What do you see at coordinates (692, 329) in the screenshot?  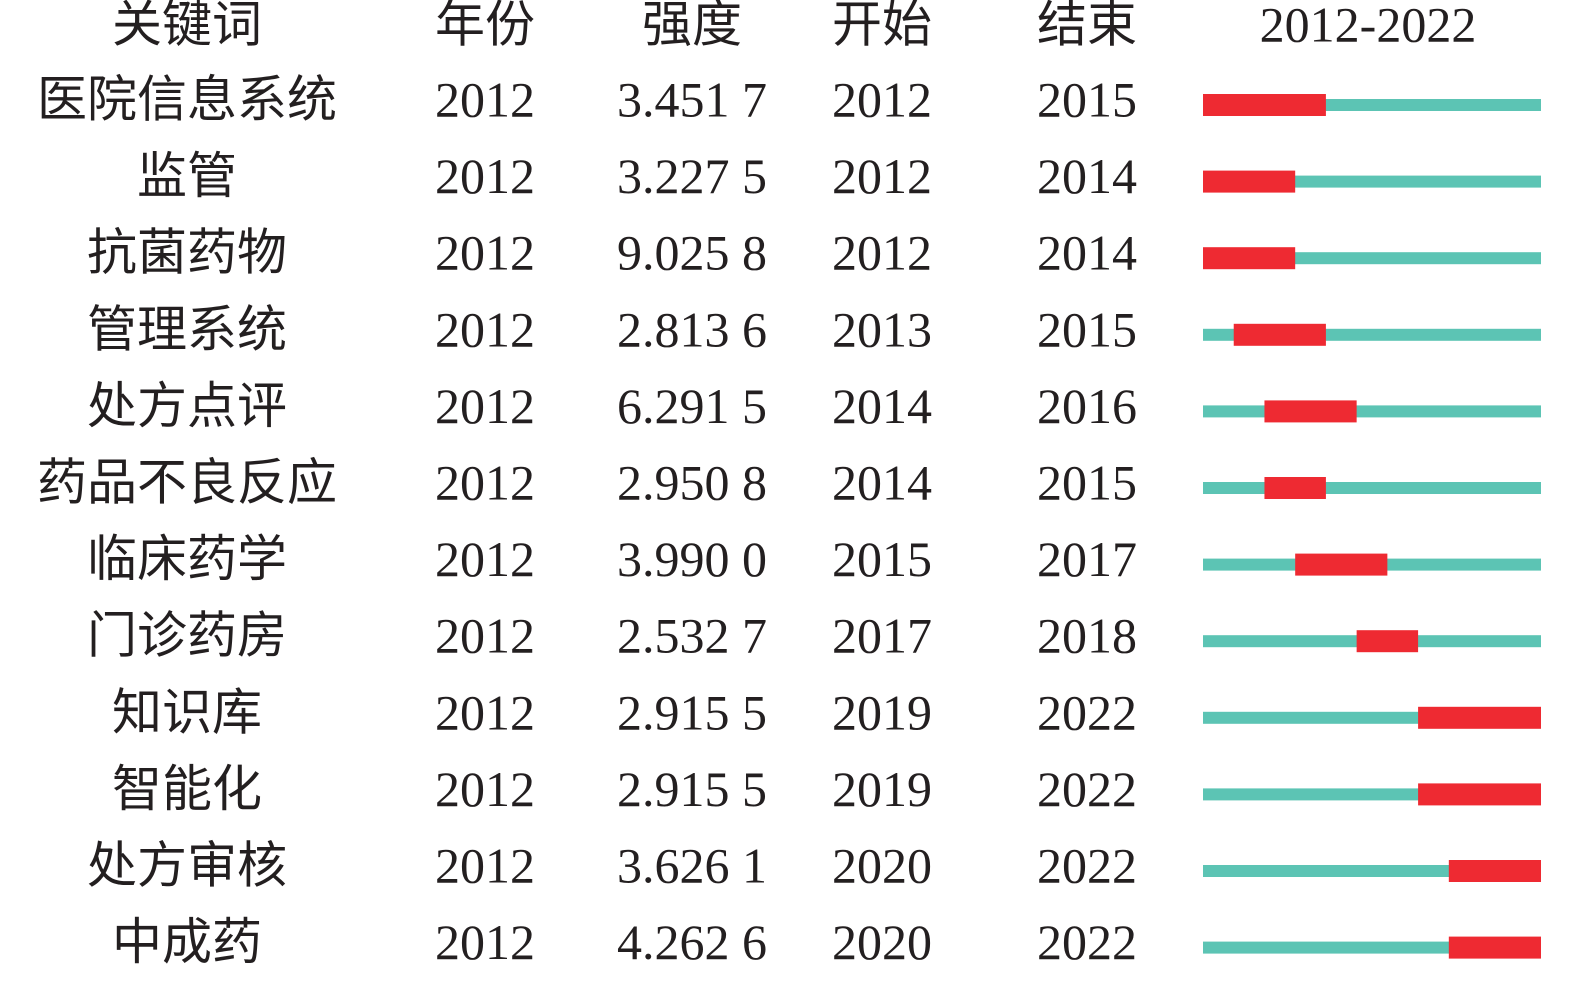 I see `cell: 2.813 6` at bounding box center [692, 329].